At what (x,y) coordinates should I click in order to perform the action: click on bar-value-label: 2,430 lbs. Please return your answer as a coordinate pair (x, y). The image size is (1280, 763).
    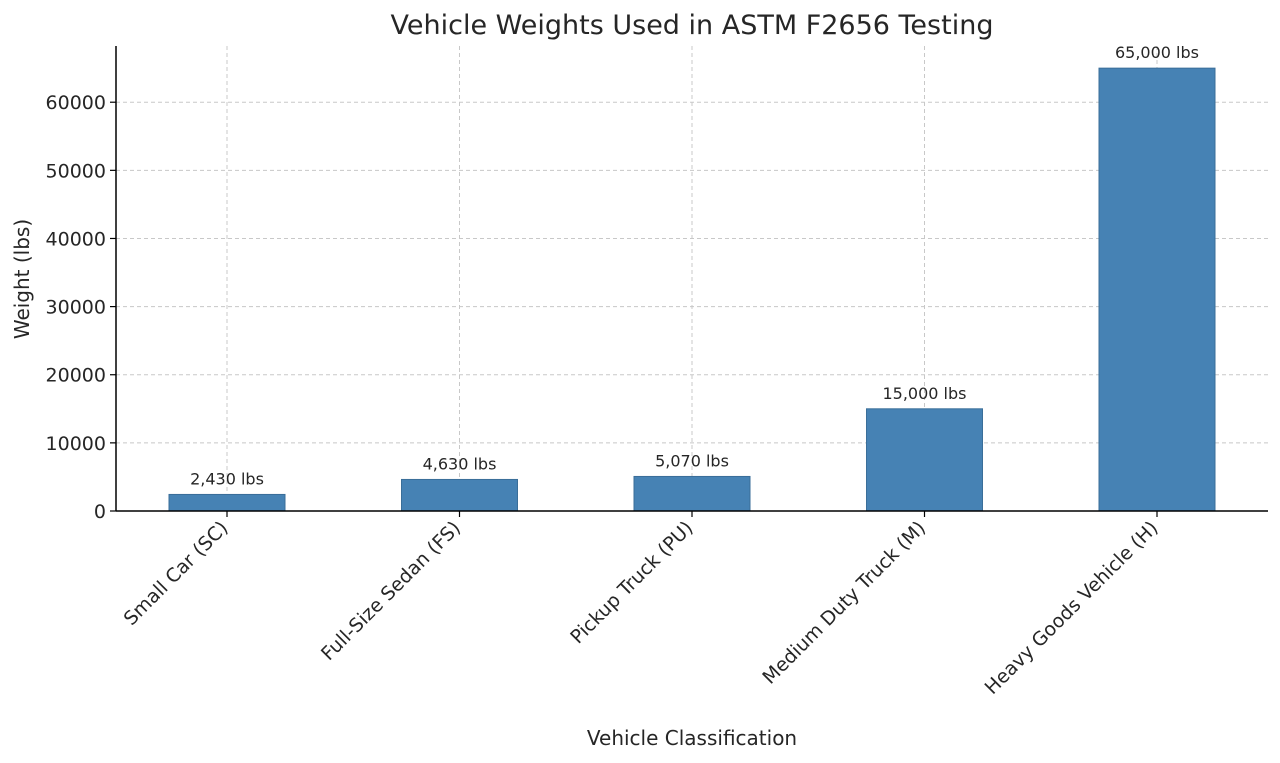
    Looking at the image, I should click on (227, 478).